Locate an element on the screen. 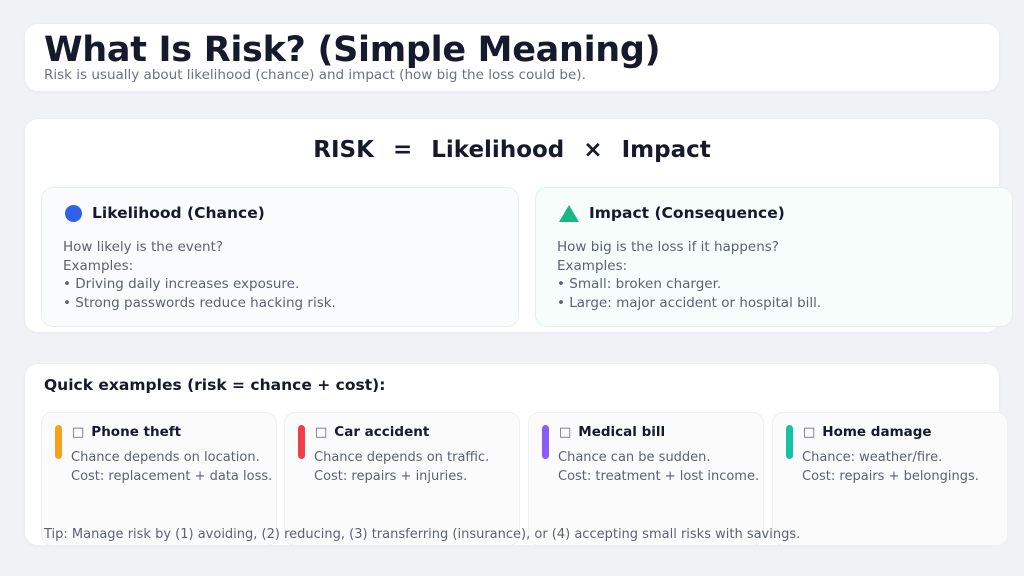  example-medical-bill-chance: Chance can be sudden. is located at coordinates (634, 457).